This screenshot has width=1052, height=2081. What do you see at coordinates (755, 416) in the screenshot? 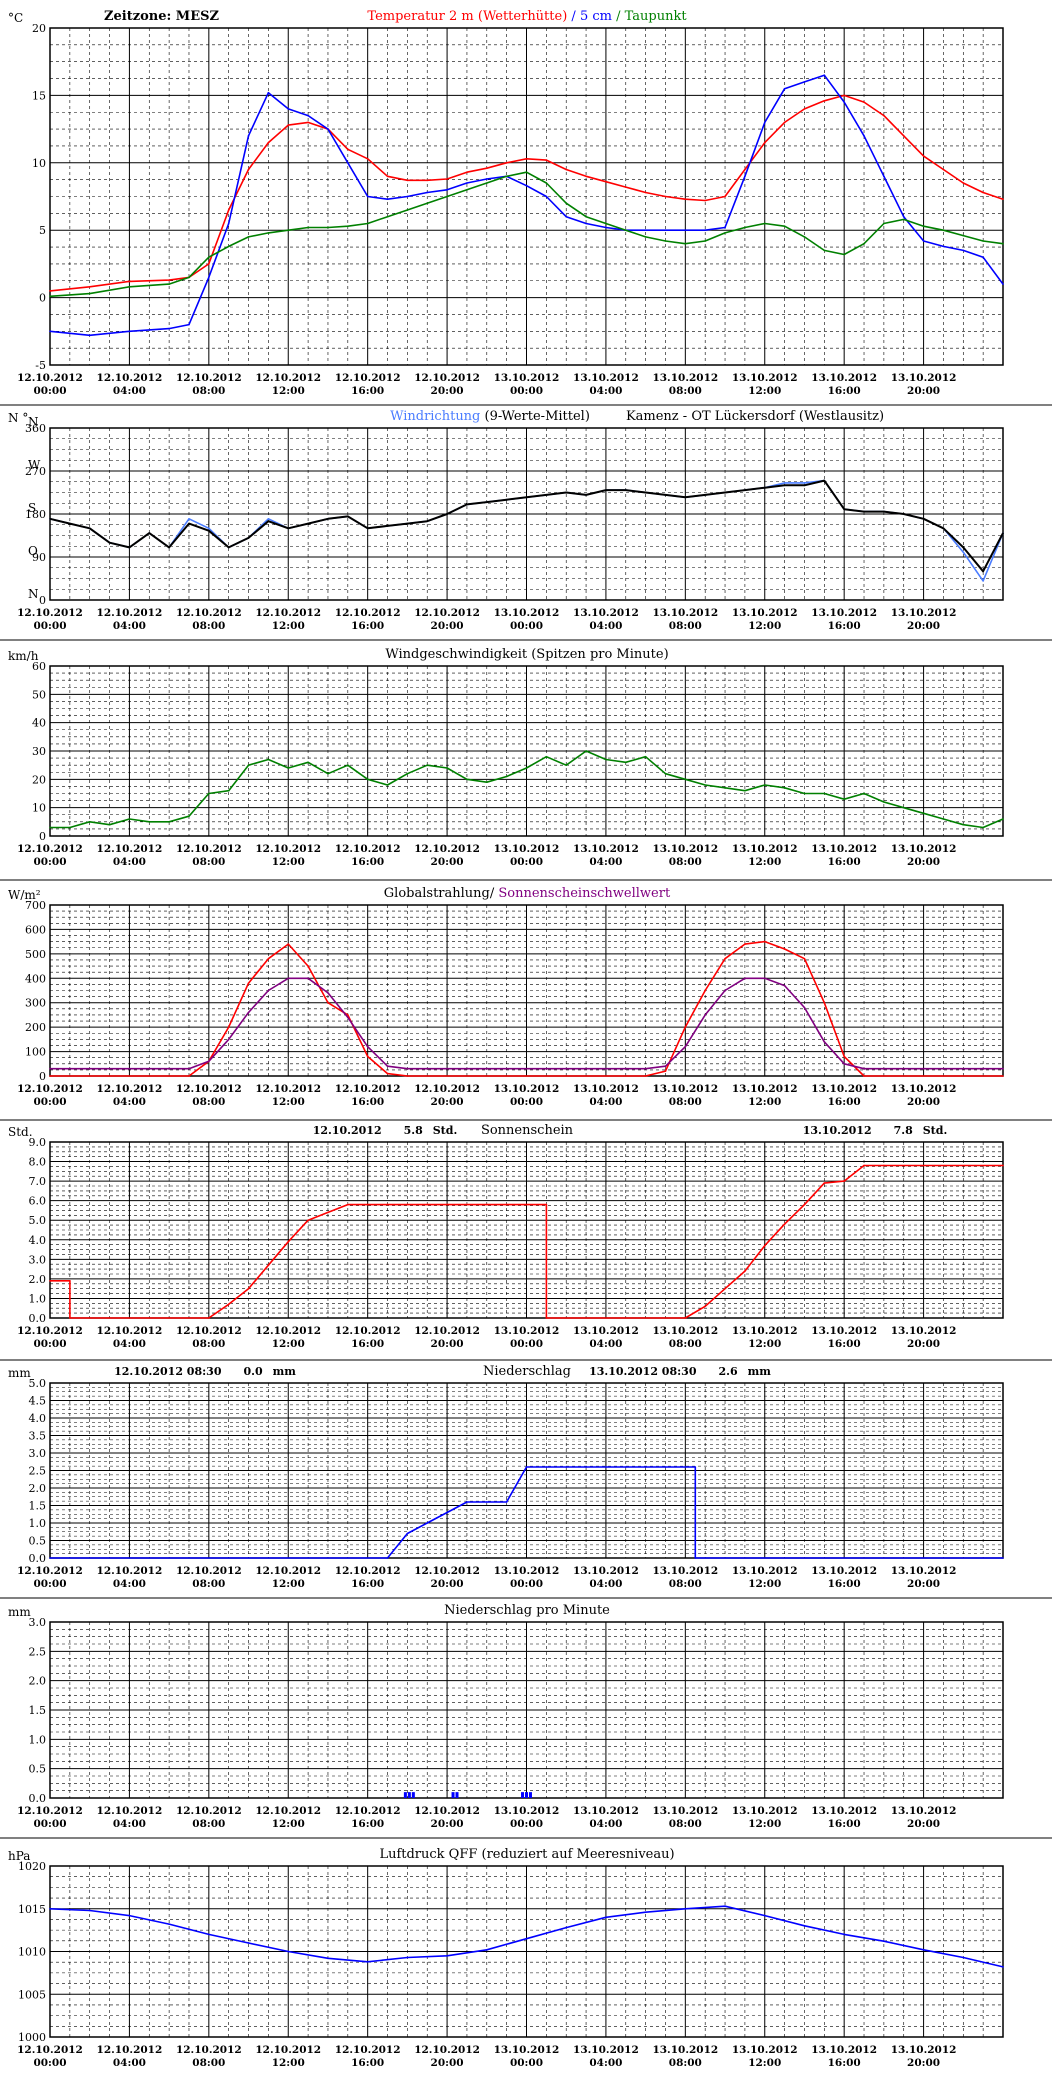
I see `station-name: Kamenz - OT Lückersdorf (Westlausitz)` at bounding box center [755, 416].